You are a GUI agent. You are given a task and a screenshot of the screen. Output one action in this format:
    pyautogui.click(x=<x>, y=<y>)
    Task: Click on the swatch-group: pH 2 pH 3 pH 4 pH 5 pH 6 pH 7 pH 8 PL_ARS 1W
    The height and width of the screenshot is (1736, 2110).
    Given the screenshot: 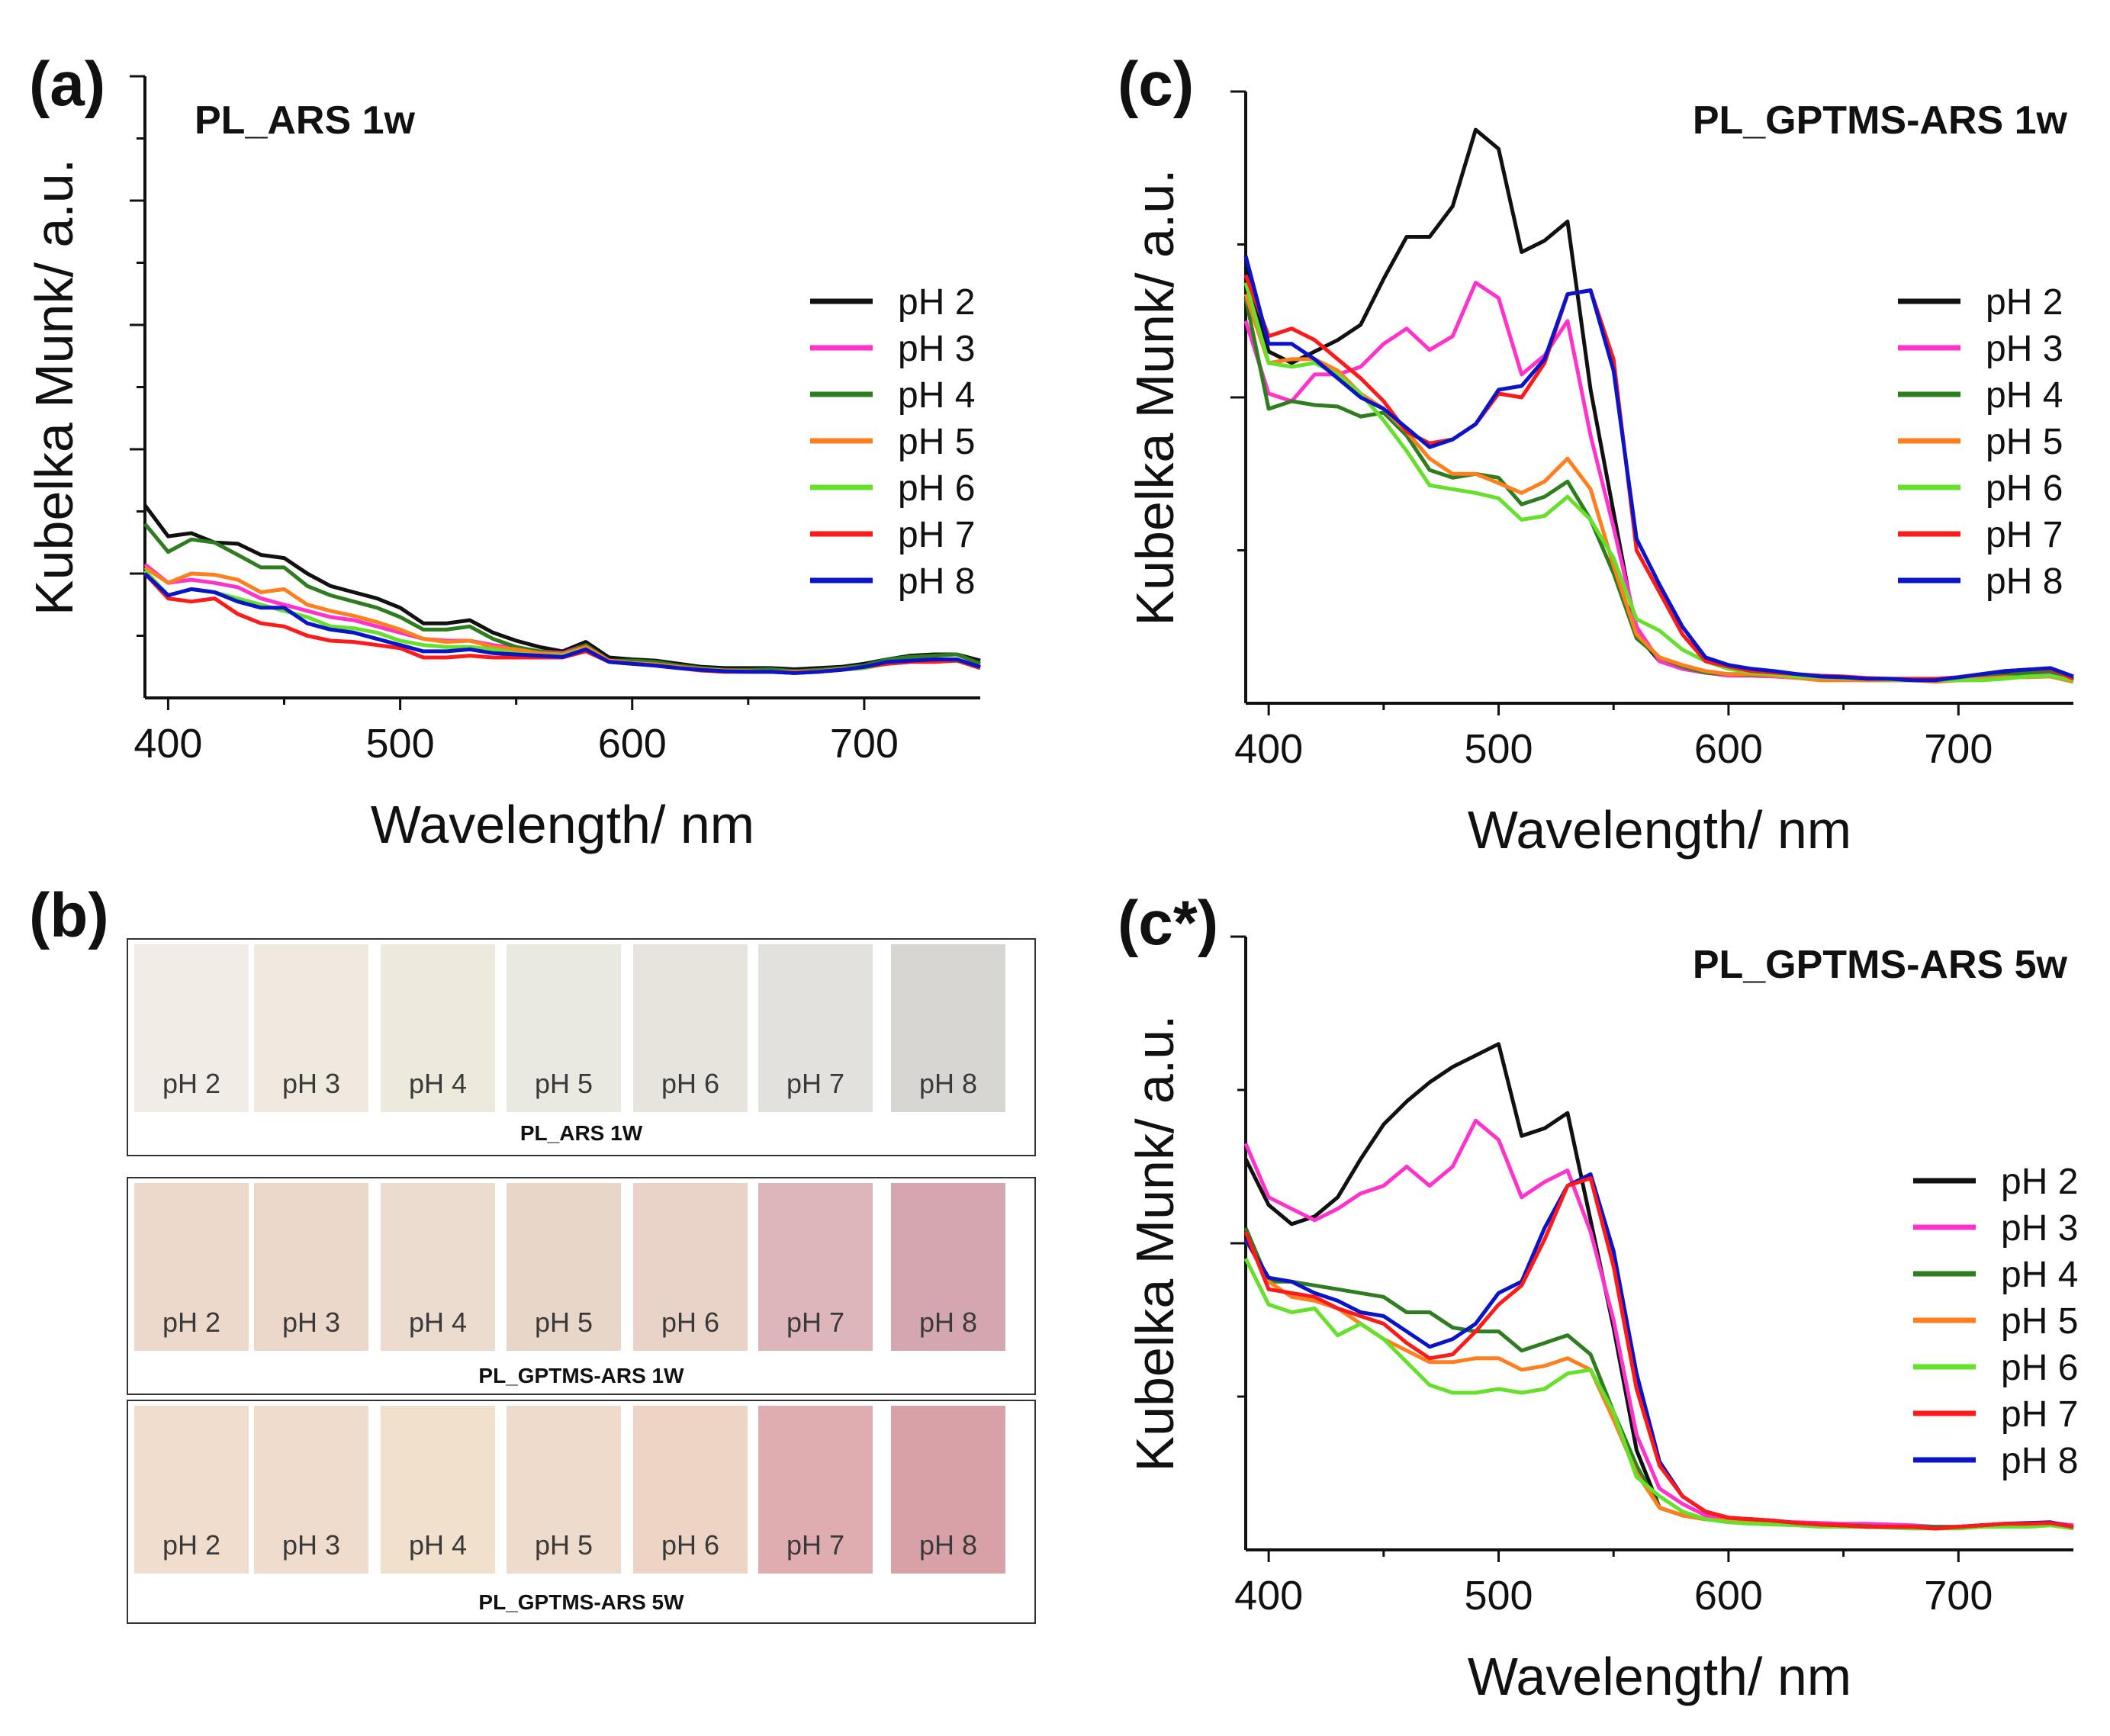 What is the action you would take?
    pyautogui.click(x=581, y=1047)
    